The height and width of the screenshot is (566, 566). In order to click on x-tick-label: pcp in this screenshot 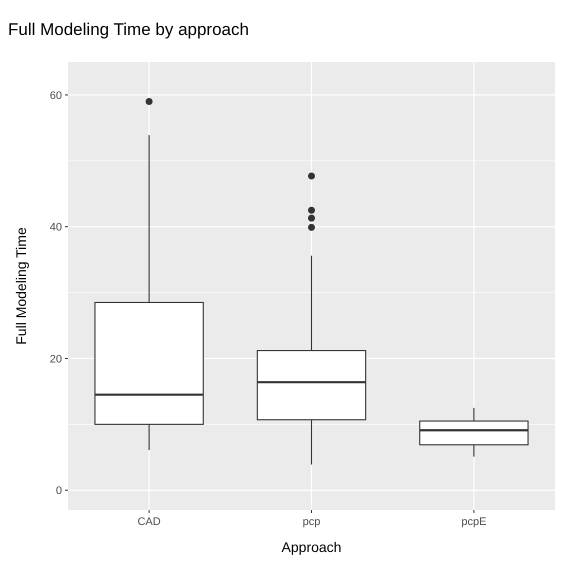, I will do `click(311, 522)`.